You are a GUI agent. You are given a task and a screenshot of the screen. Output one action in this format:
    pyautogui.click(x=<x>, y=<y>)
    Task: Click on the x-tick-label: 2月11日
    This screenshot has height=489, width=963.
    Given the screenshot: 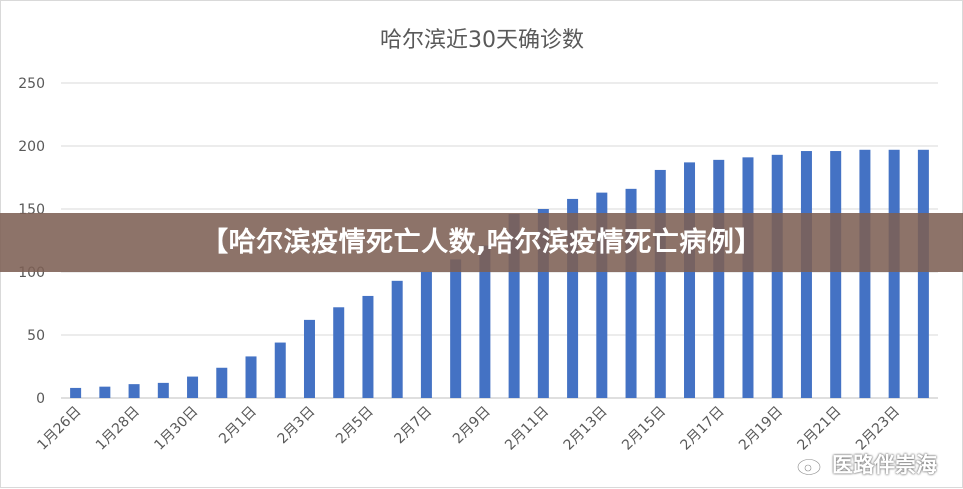 What is the action you would take?
    pyautogui.click(x=527, y=429)
    